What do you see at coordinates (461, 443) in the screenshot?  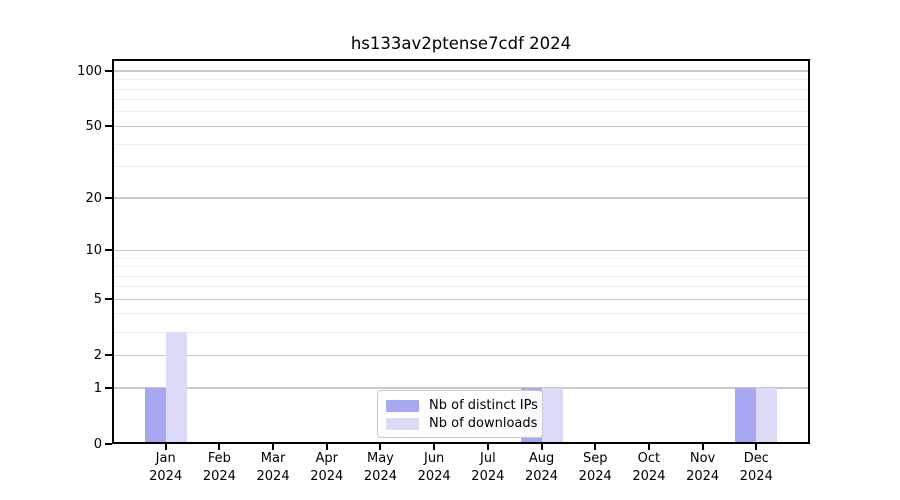 I see `axis-spine-bottom` at bounding box center [461, 443].